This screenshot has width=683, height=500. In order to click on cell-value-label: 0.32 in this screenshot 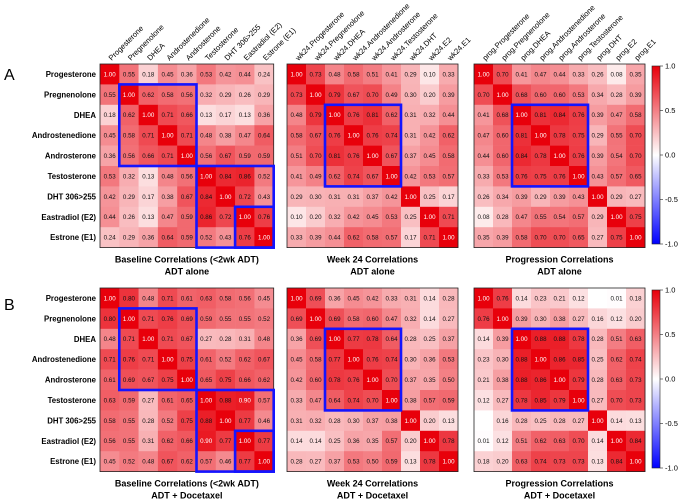, I will do `click(334, 217)`.